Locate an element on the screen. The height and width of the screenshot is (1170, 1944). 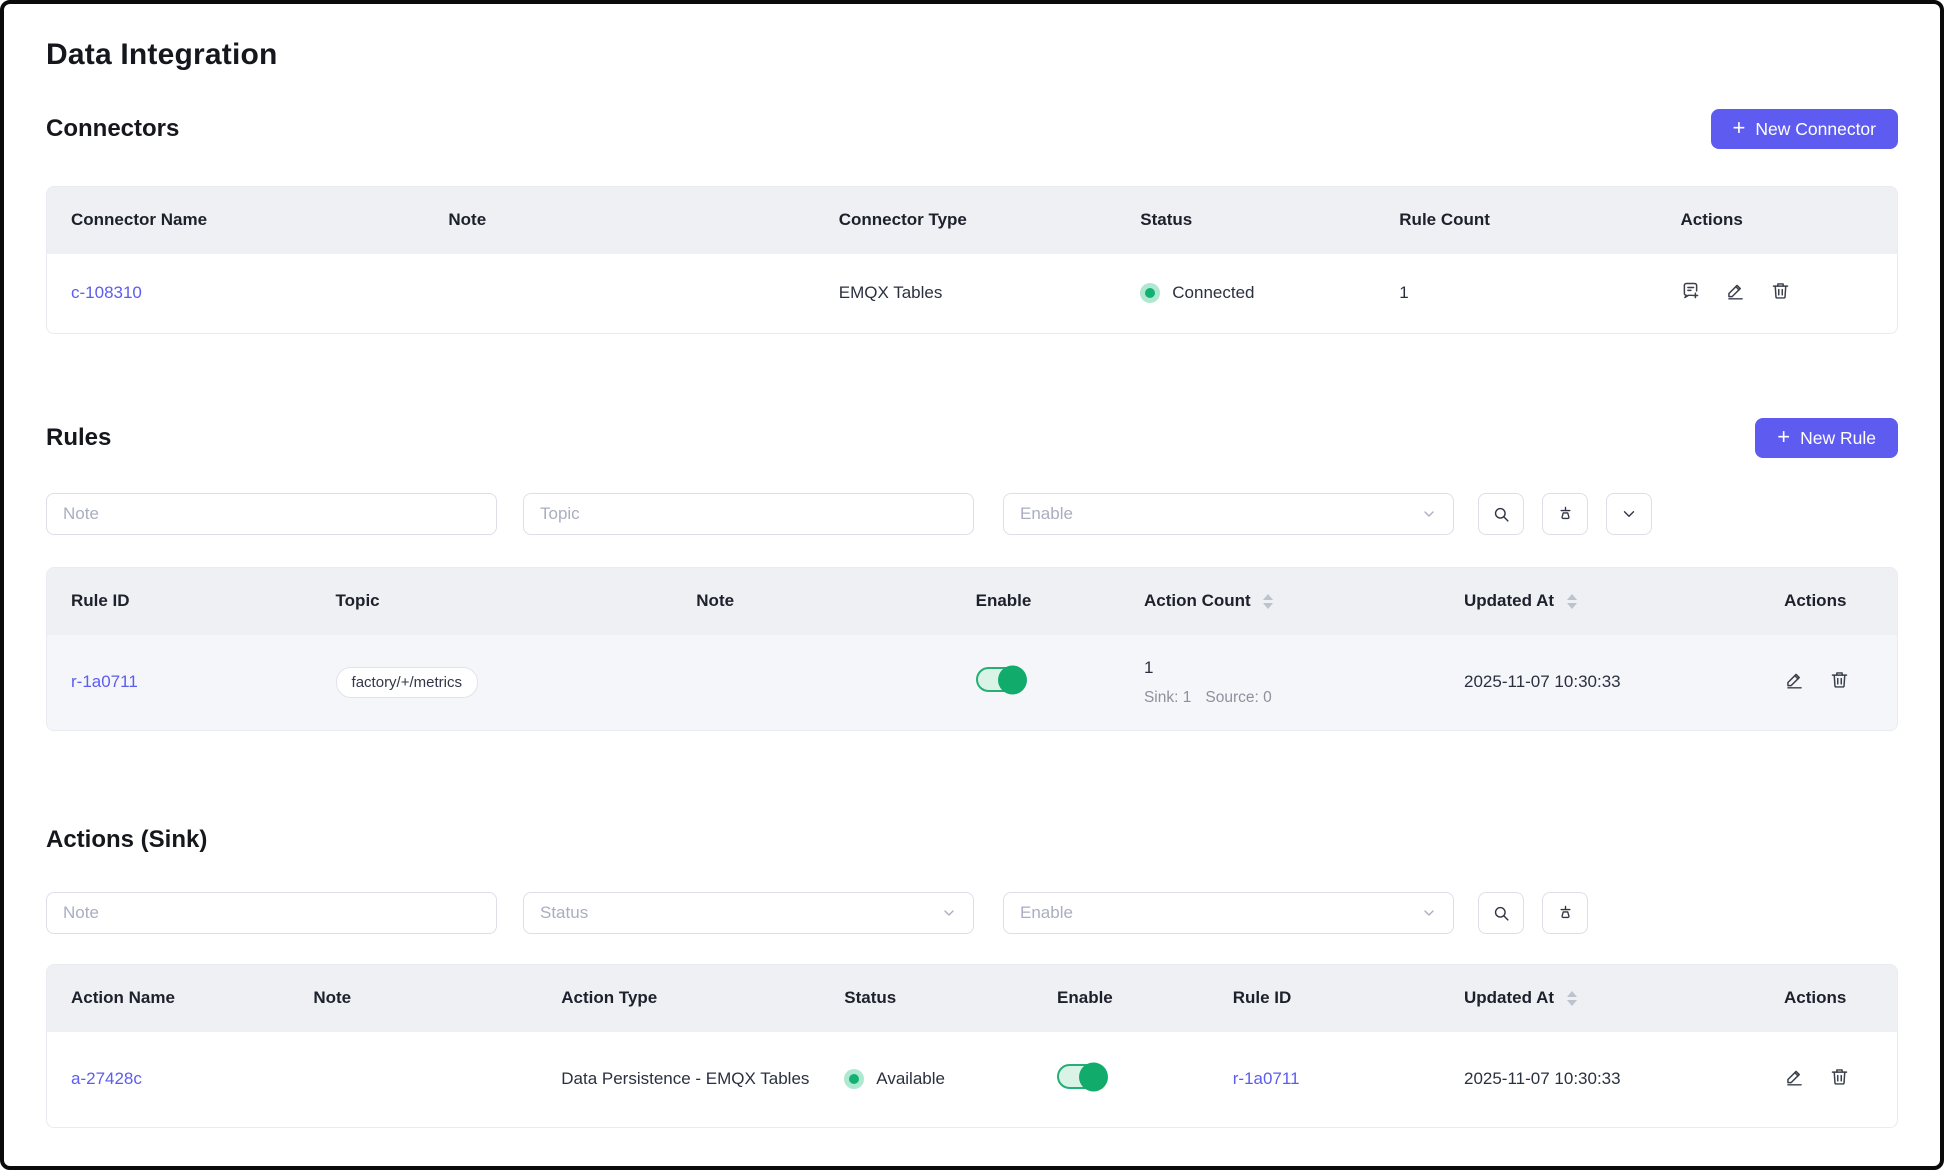
actions-filter-bar: Status Enable is located at coordinates (972, 913).